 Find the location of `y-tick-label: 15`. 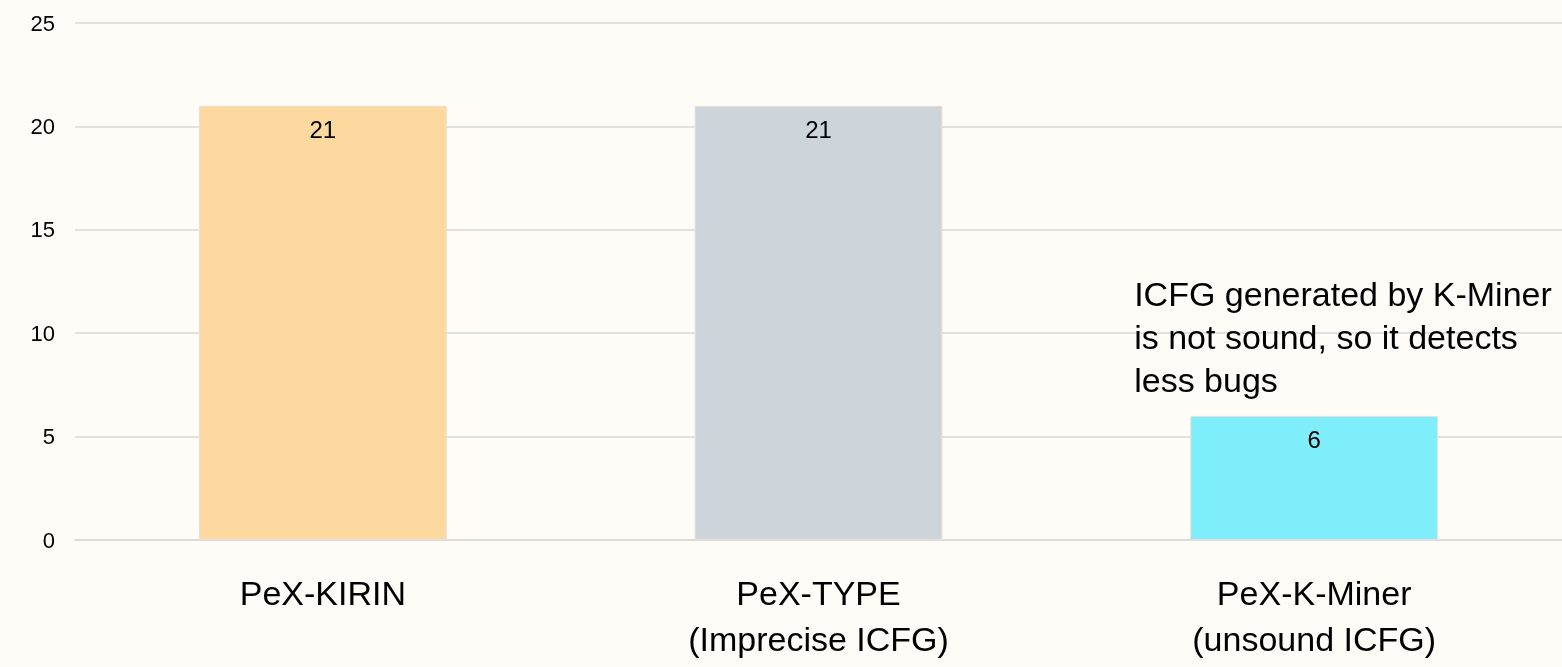

y-tick-label: 15 is located at coordinates (42, 230).